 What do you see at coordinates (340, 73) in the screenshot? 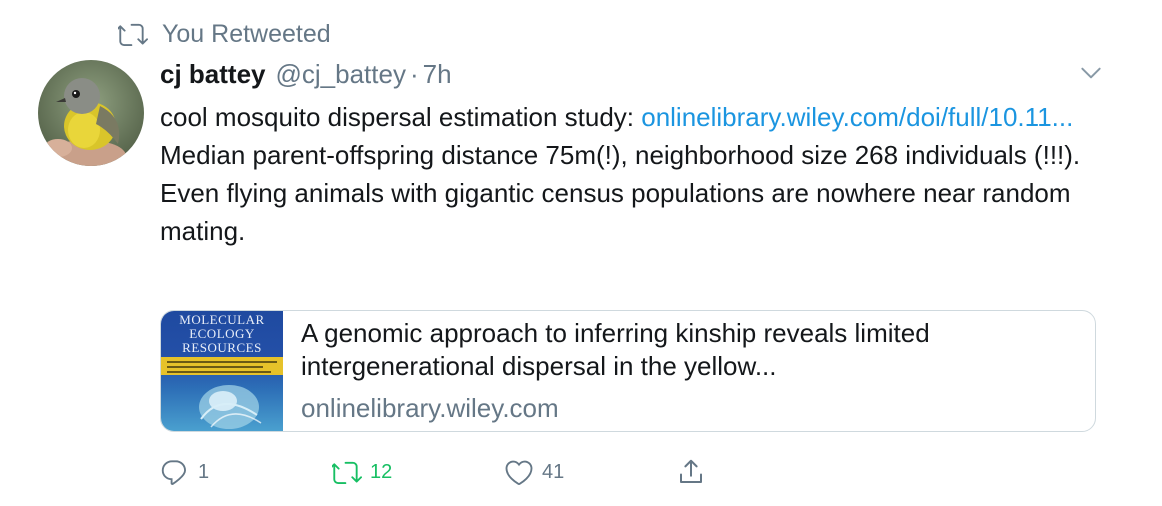
I see `user-handle: @cj_battey` at bounding box center [340, 73].